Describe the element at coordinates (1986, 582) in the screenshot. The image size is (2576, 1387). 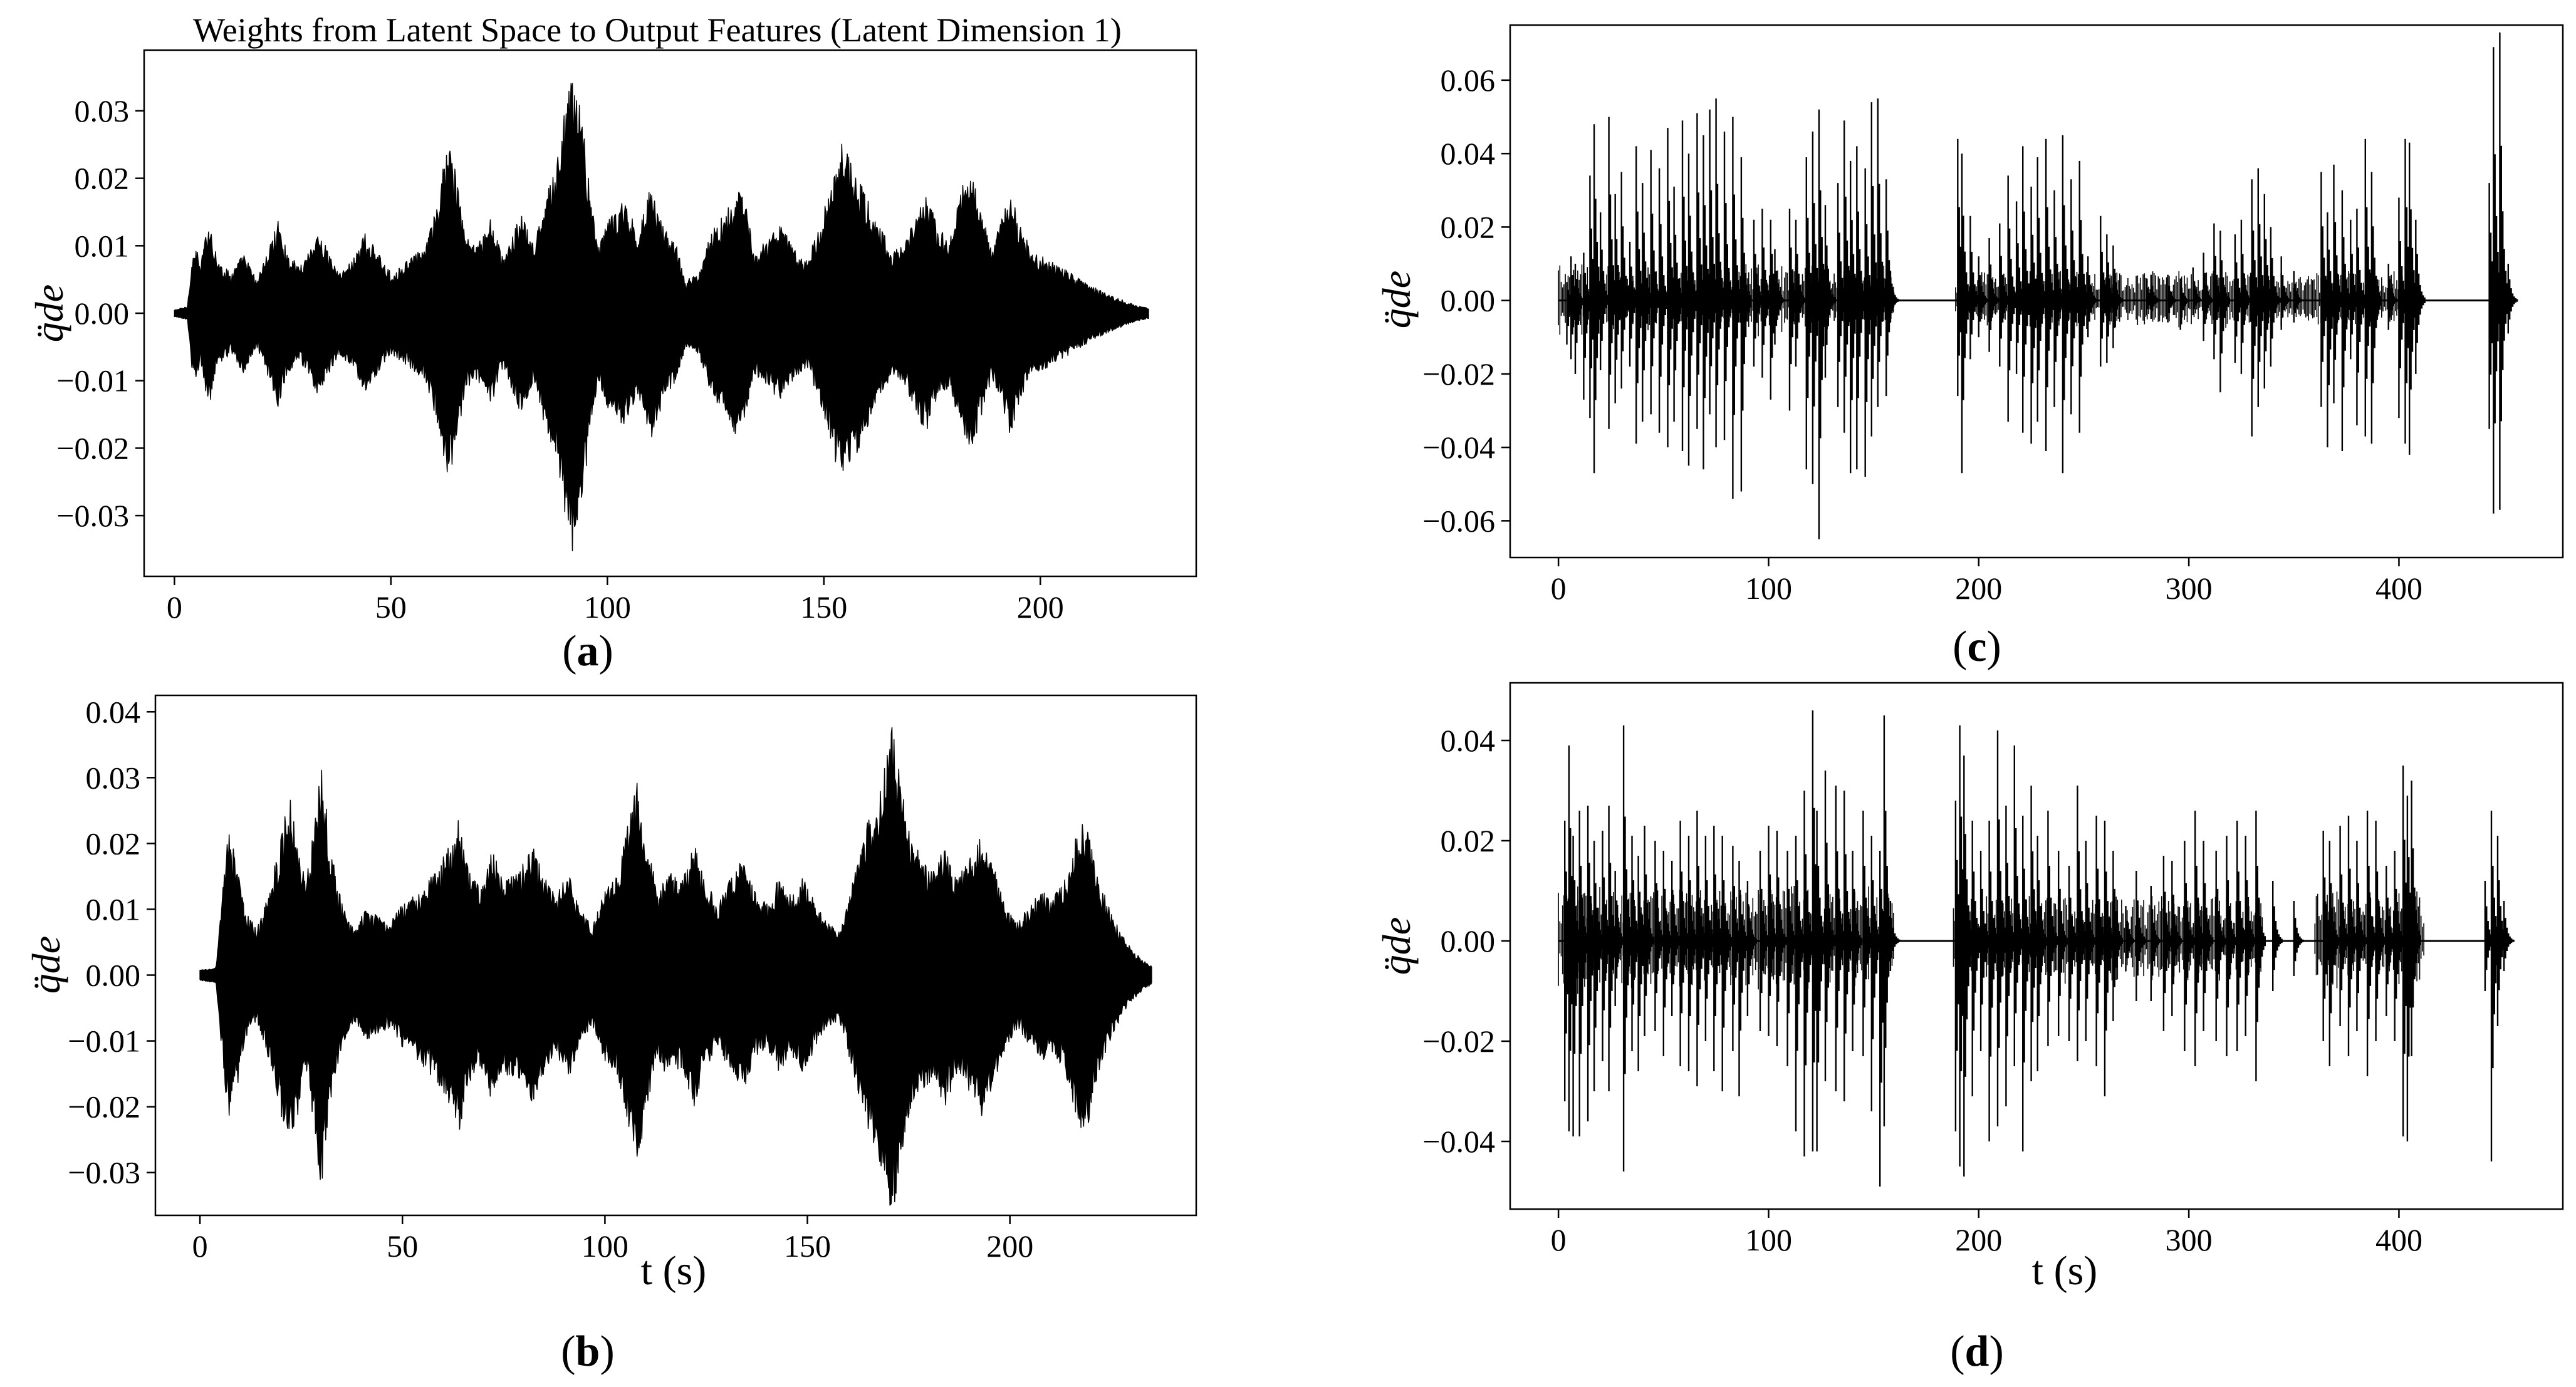
I see `panel-c-x-axis: 0 100 200 300 400` at that location.